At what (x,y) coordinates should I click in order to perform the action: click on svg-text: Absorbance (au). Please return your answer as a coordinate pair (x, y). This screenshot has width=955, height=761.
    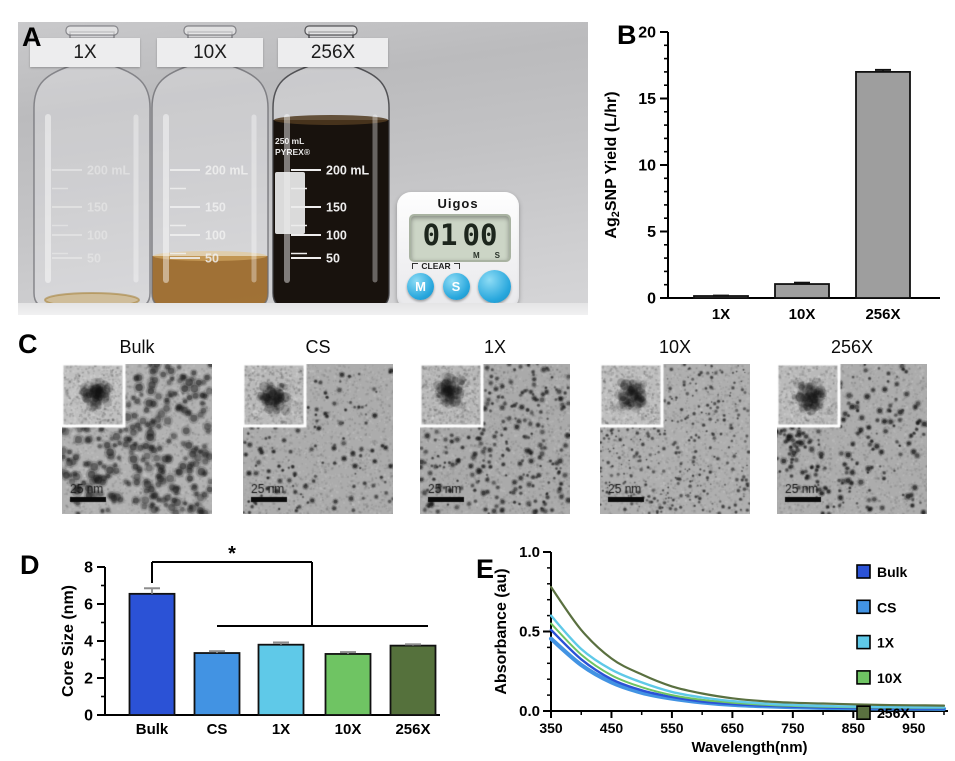
    Looking at the image, I should click on (501, 631).